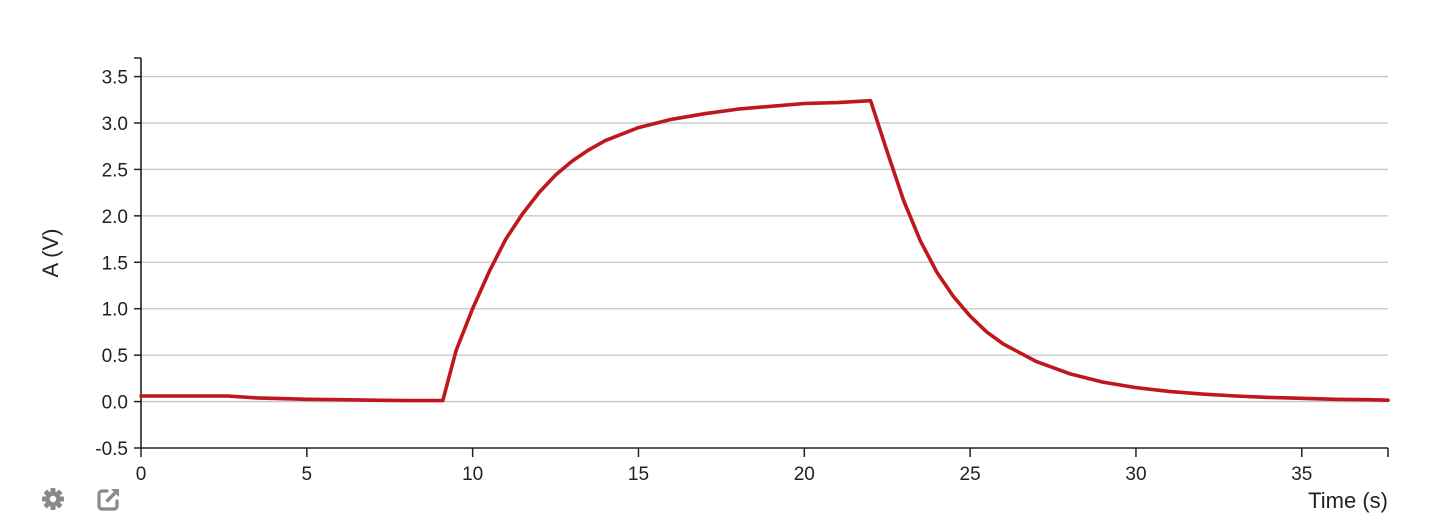  Describe the element at coordinates (1135, 474) in the screenshot. I see `x-tick-label: 30` at that location.